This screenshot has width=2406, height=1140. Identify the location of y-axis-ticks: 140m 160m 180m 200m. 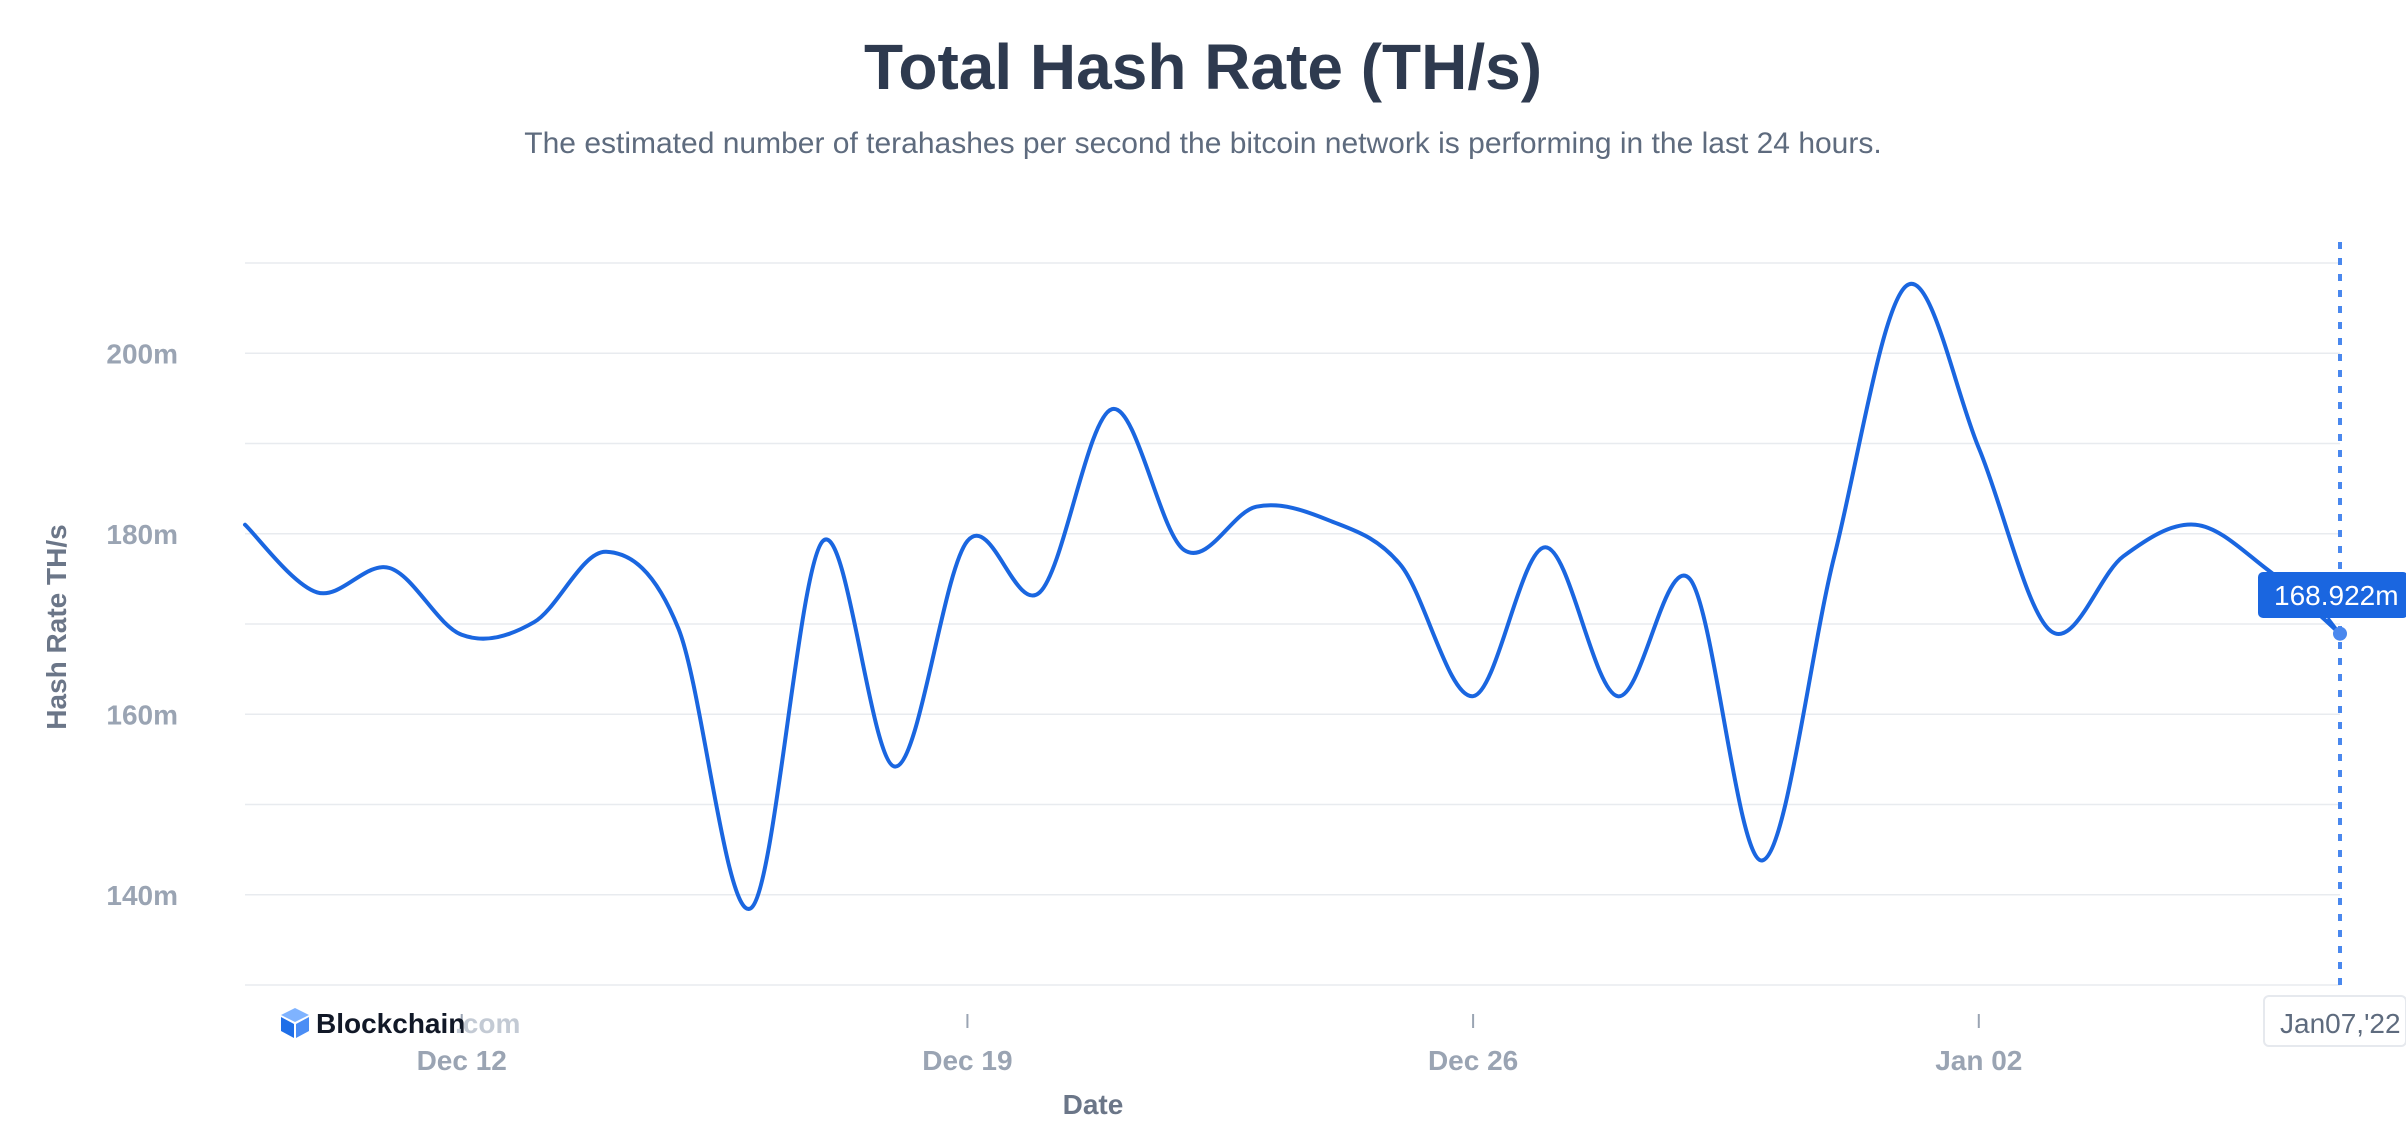
(142, 624).